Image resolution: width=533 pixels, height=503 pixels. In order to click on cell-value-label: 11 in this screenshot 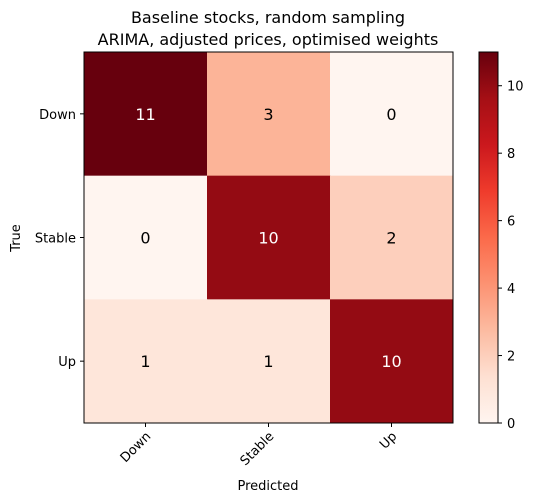, I will do `click(145, 114)`.